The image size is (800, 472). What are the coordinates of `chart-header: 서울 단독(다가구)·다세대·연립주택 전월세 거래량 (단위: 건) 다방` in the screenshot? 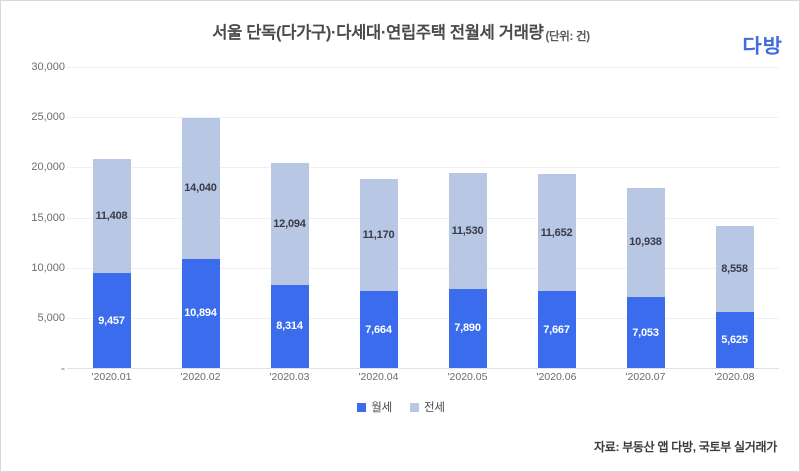 It's located at (400, 38).